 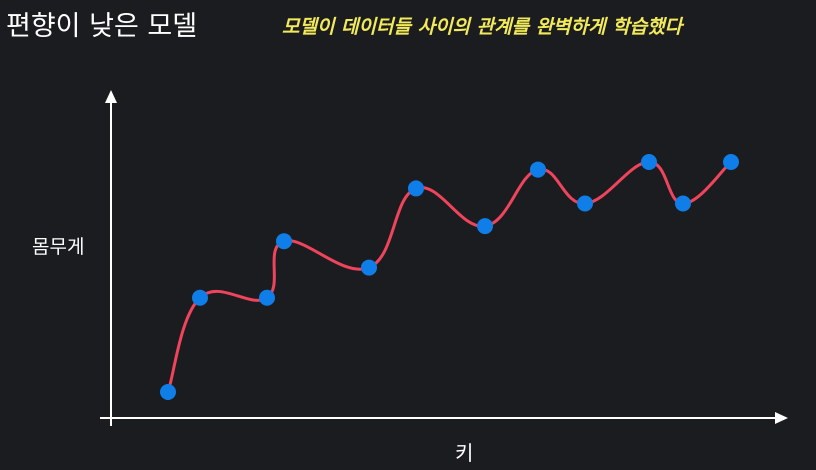 What do you see at coordinates (102, 26) in the screenshot?
I see `page-title: 편향이 낮은 모델` at bounding box center [102, 26].